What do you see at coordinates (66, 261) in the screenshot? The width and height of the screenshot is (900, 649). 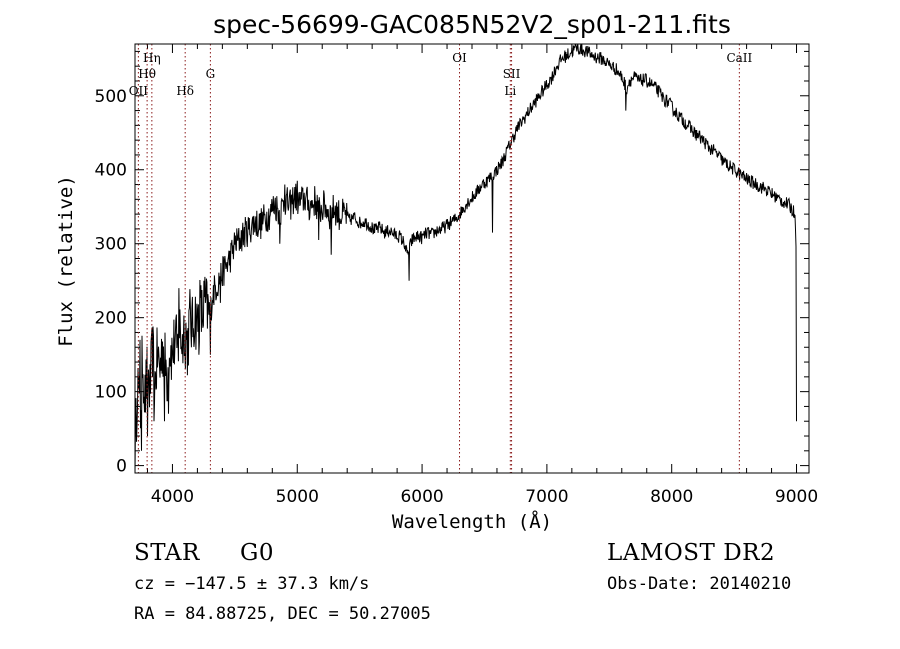 I see `y-axis-label: Flux (relative)` at bounding box center [66, 261].